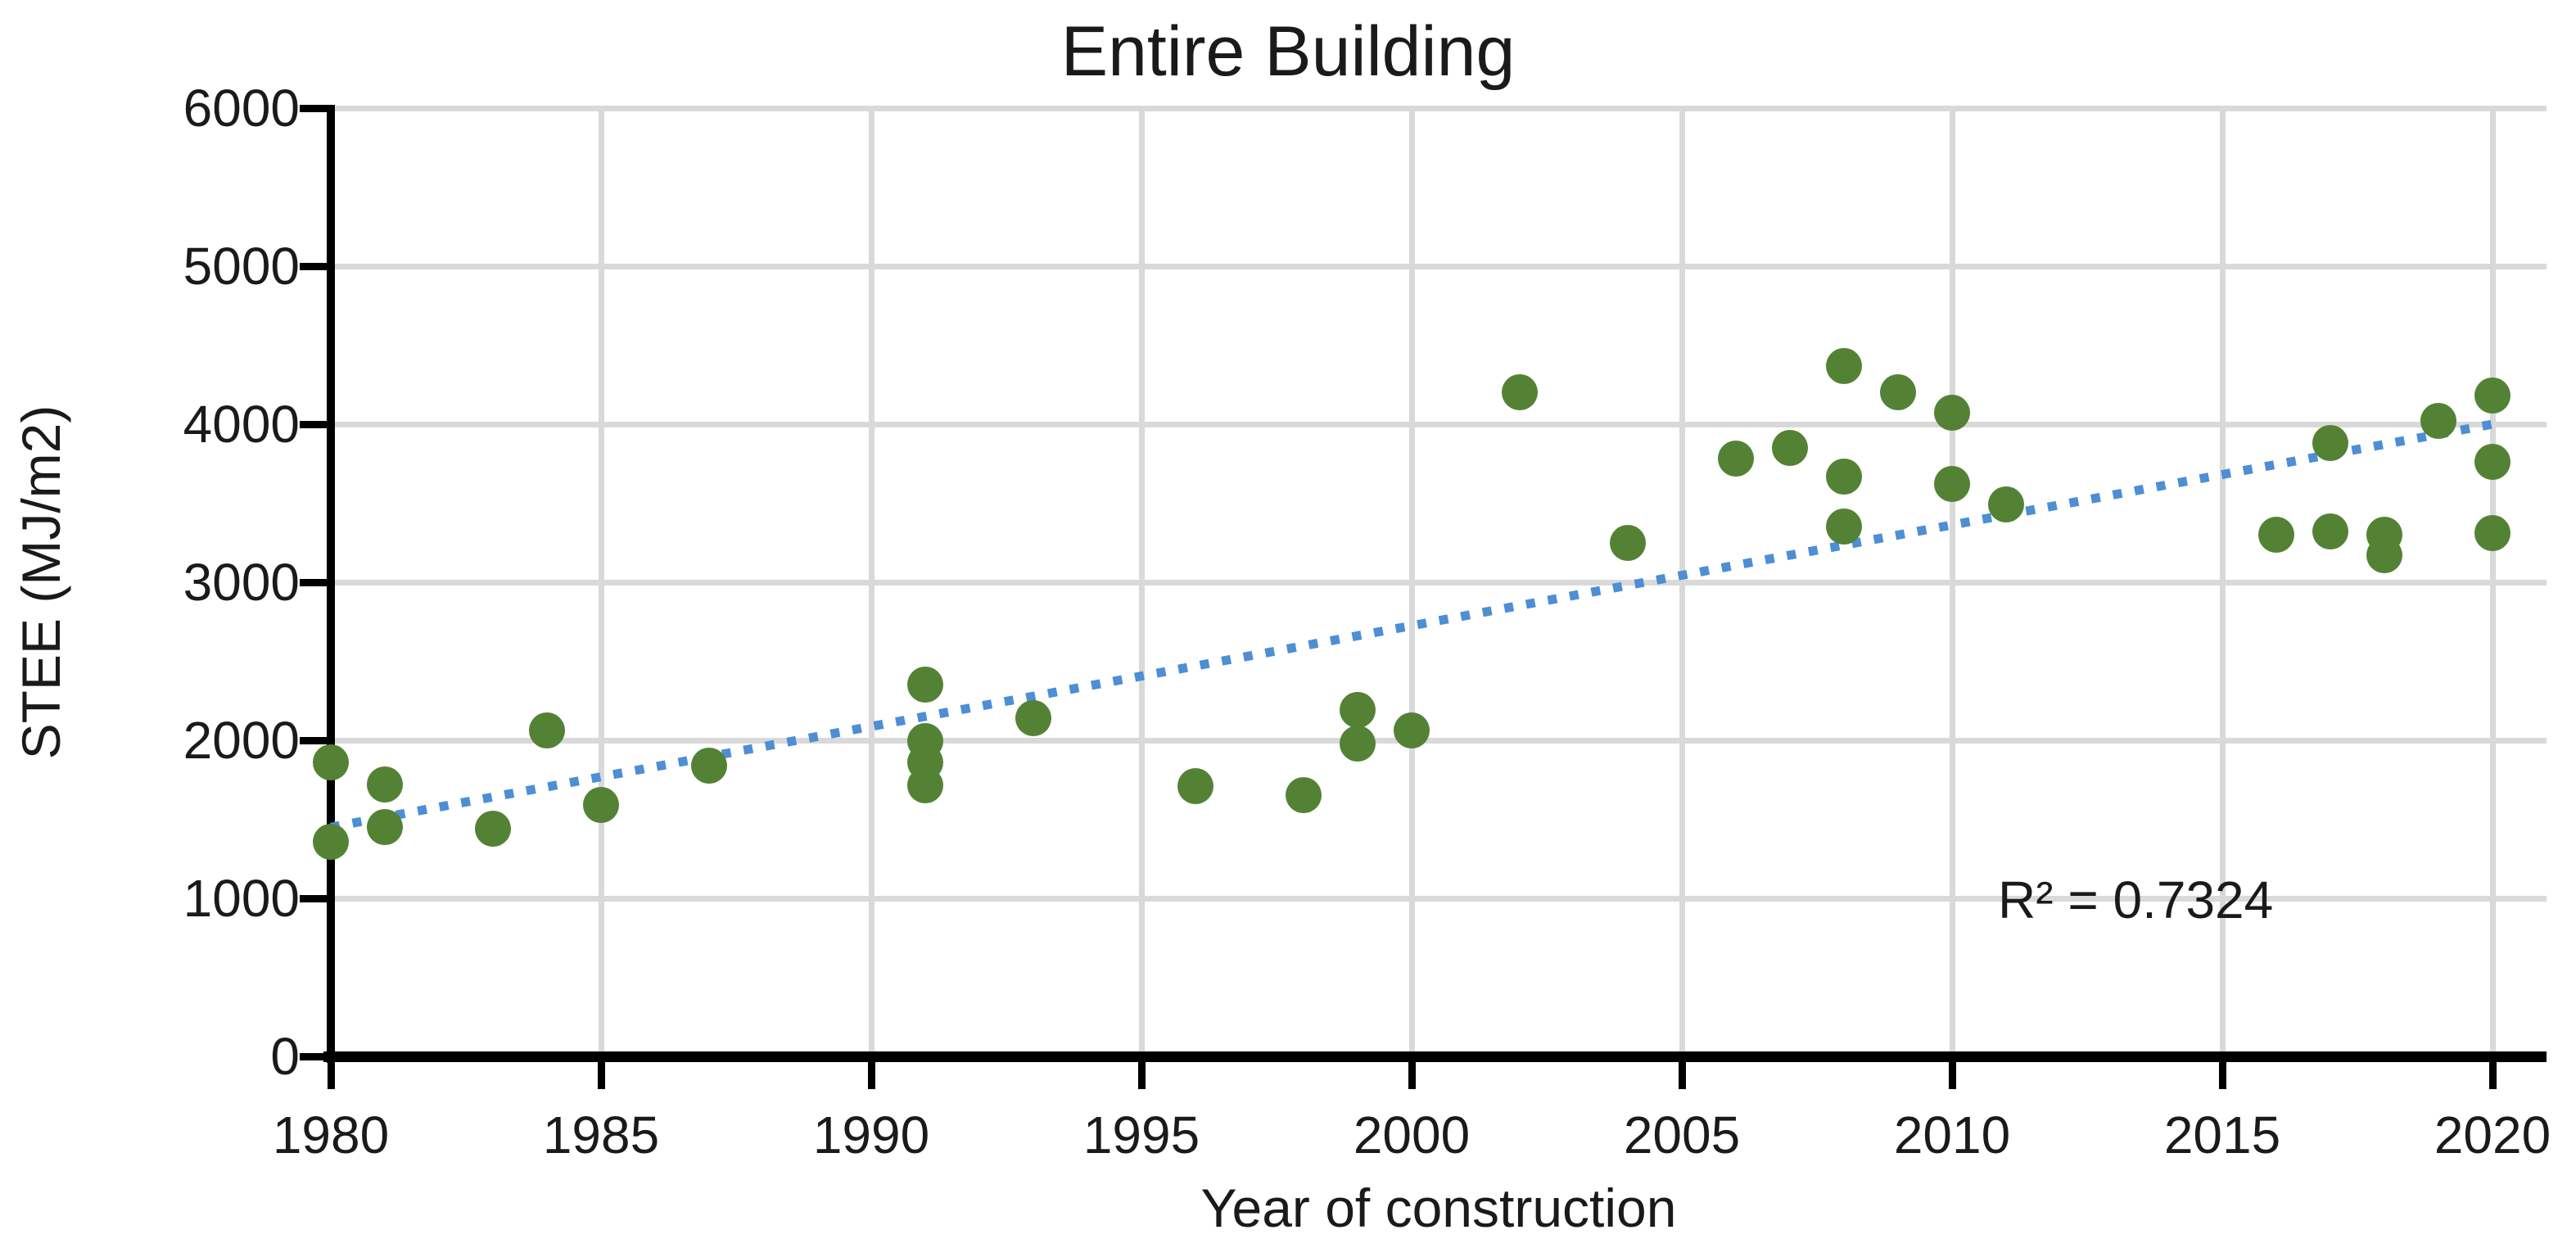  I want to click on x-tick-label-2015: 2015, so click(2222, 1135).